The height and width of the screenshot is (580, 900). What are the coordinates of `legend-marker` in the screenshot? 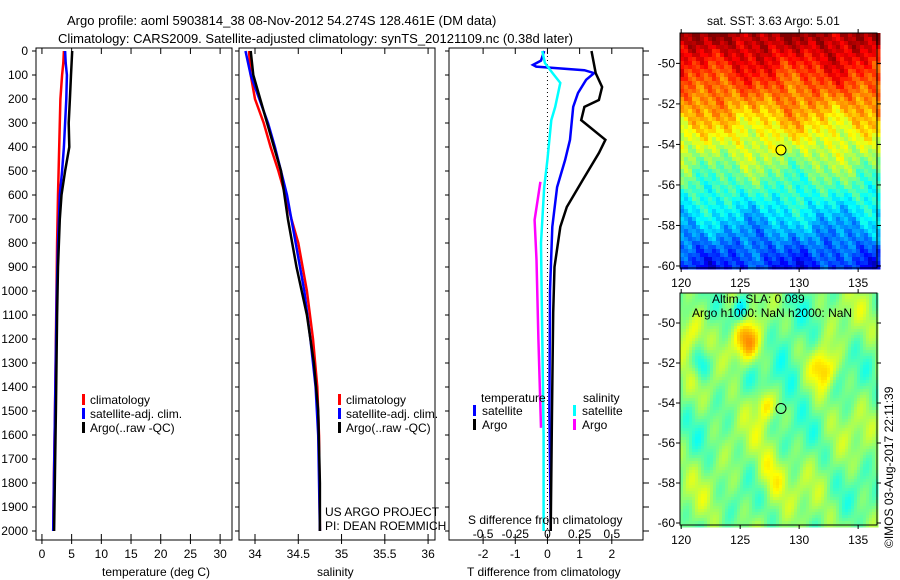 It's located at (574, 410).